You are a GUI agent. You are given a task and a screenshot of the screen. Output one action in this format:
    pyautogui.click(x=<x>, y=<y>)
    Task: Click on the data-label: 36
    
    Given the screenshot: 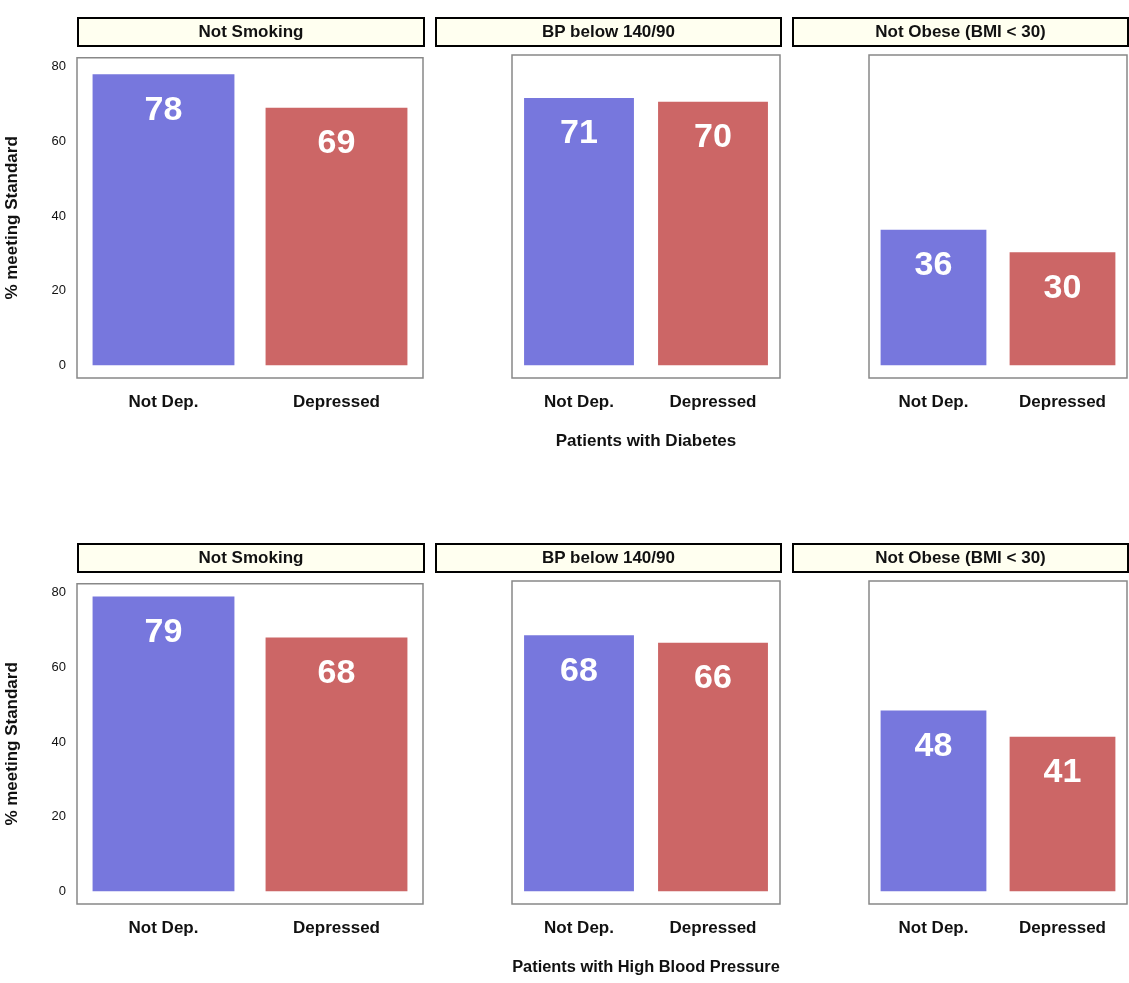 What is the action you would take?
    pyautogui.click(x=933, y=263)
    